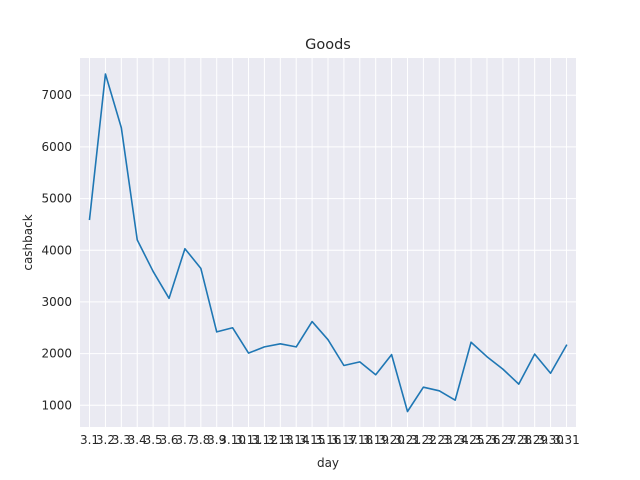  What do you see at coordinates (56, 147) in the screenshot?
I see `y-tick-label: 6000` at bounding box center [56, 147].